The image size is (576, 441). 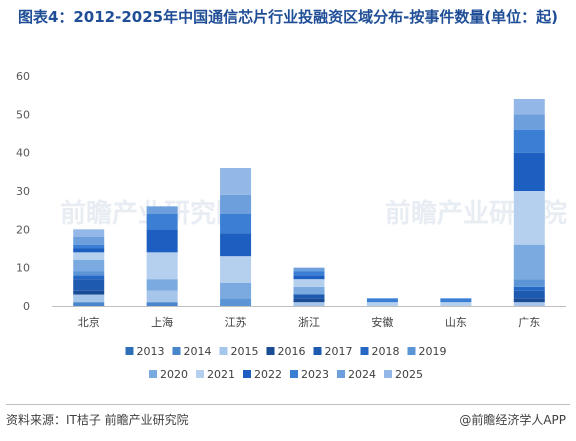 I want to click on x-category-label: 浙江, so click(x=309, y=322).